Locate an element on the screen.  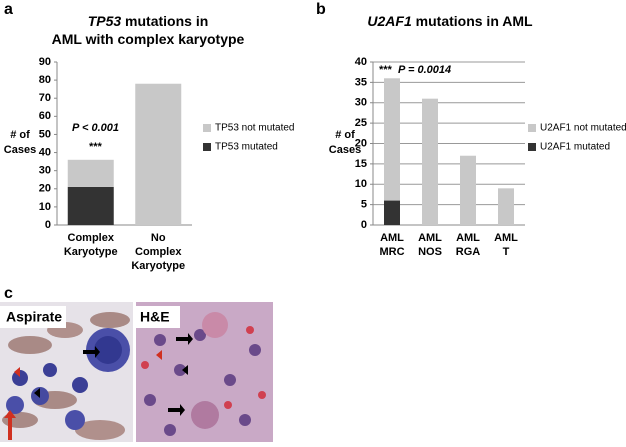
y-tick-label: 70 is located at coordinates (45, 98).